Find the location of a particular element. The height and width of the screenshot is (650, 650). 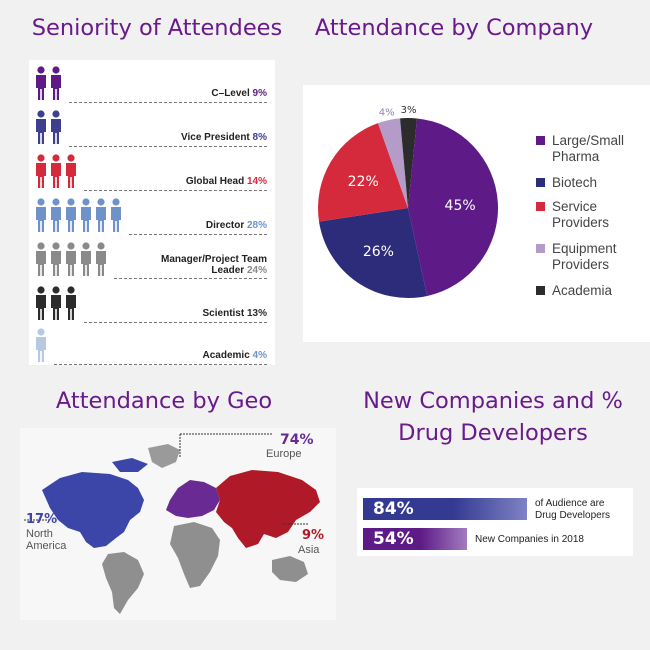

seniority-row: Academic 4% is located at coordinates (152, 348).